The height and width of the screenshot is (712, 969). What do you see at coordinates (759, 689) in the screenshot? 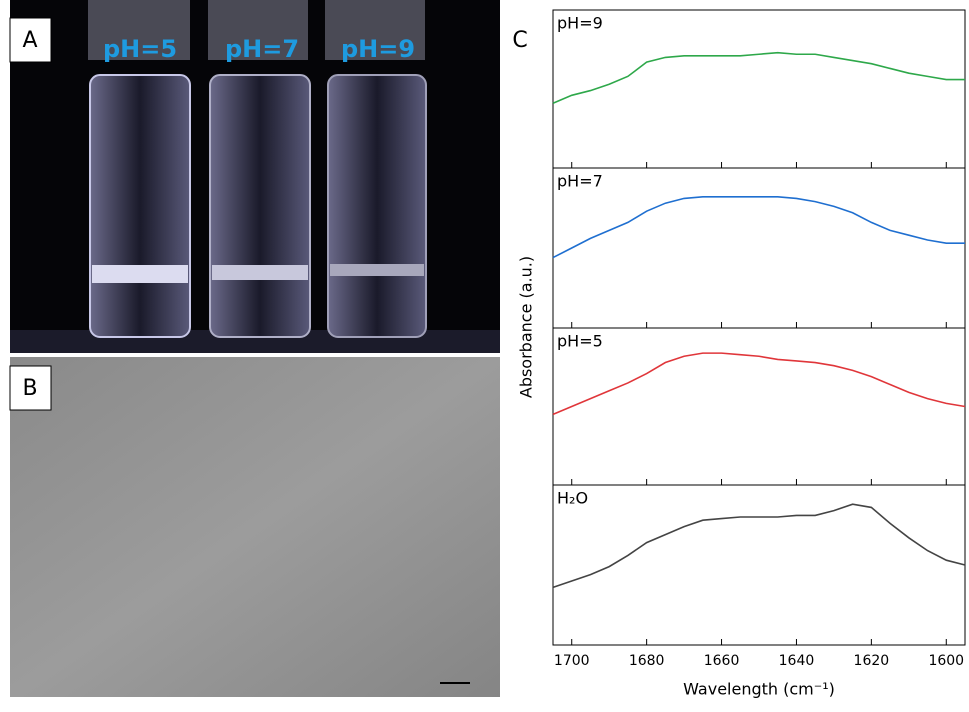
I see `x-axis-label: Wavelength (cm⁻¹)` at bounding box center [759, 689].